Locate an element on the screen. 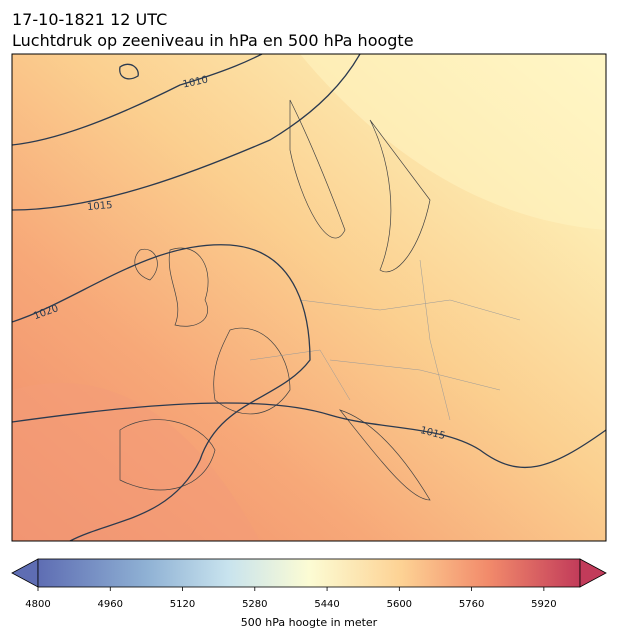 The width and height of the screenshot is (618, 639). colorbar-tick-label: 5920 is located at coordinates (543, 604).